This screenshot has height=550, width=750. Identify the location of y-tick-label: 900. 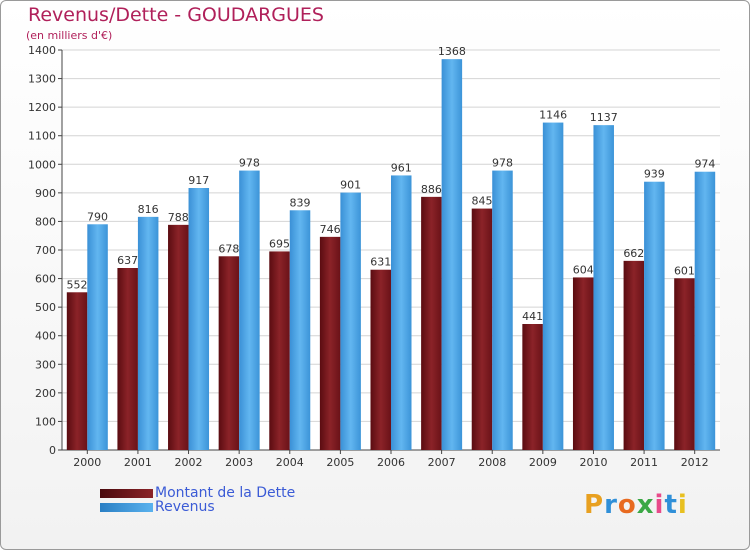
(45, 193).